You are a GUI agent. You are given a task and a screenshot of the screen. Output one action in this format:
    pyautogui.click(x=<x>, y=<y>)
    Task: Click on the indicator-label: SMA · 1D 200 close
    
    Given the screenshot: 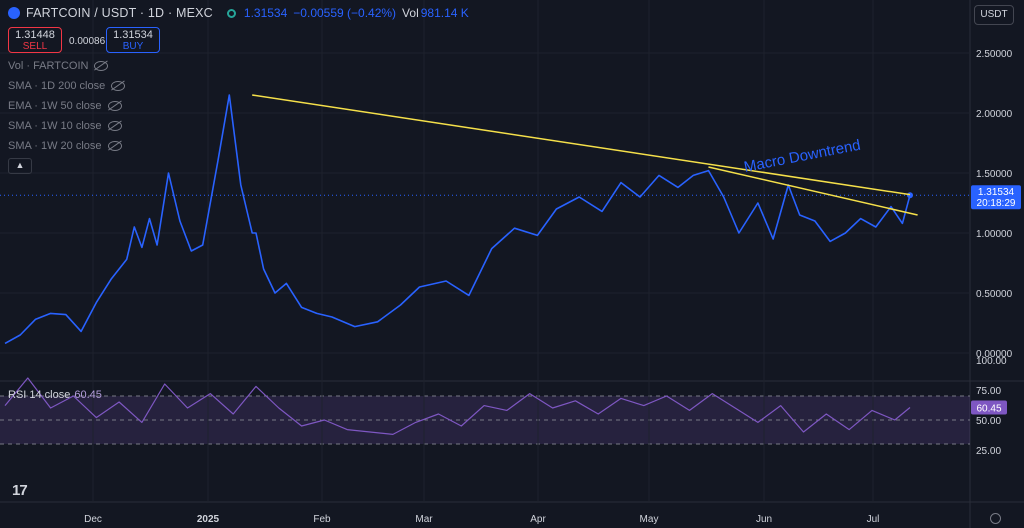 What is the action you would take?
    pyautogui.click(x=57, y=86)
    